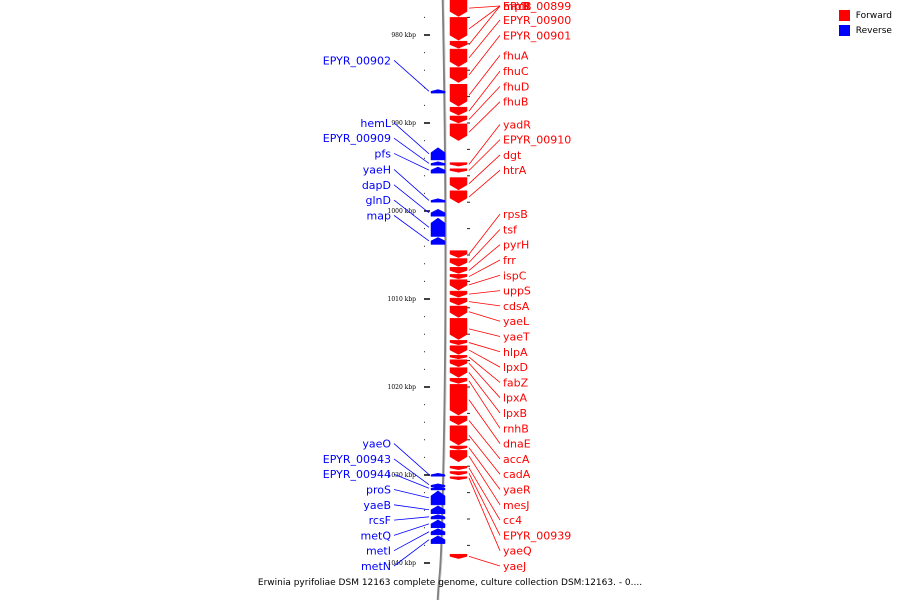 The width and height of the screenshot is (900, 600). Describe the element at coordinates (438, 498) in the screenshot. I see `gene-arrow-proS` at that location.